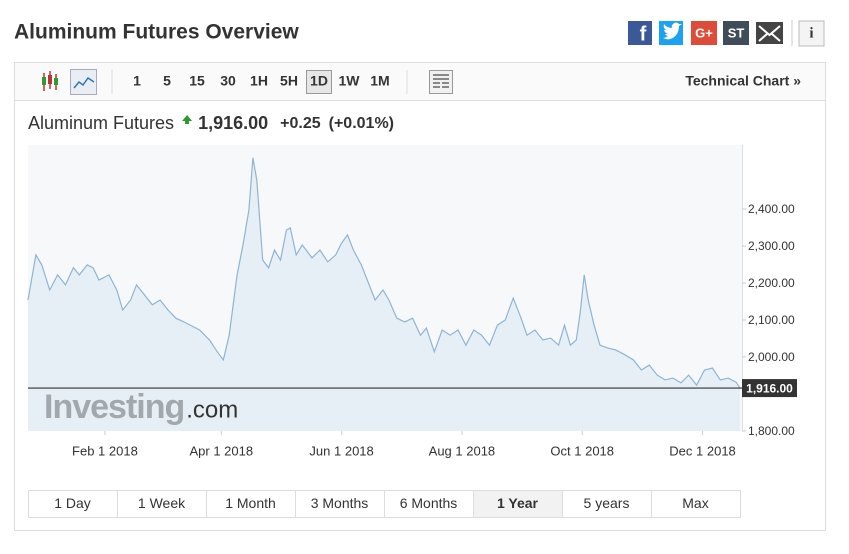 Image resolution: width=849 pixels, height=554 pixels. Describe the element at coordinates (156, 32) in the screenshot. I see `page-title: Aluminum Futures Overview` at that location.